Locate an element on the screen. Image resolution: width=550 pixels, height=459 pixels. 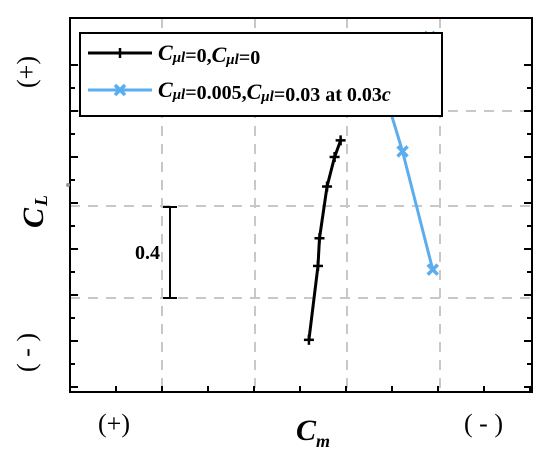
y-axis-title-sub: L is located at coordinates (41, 201).